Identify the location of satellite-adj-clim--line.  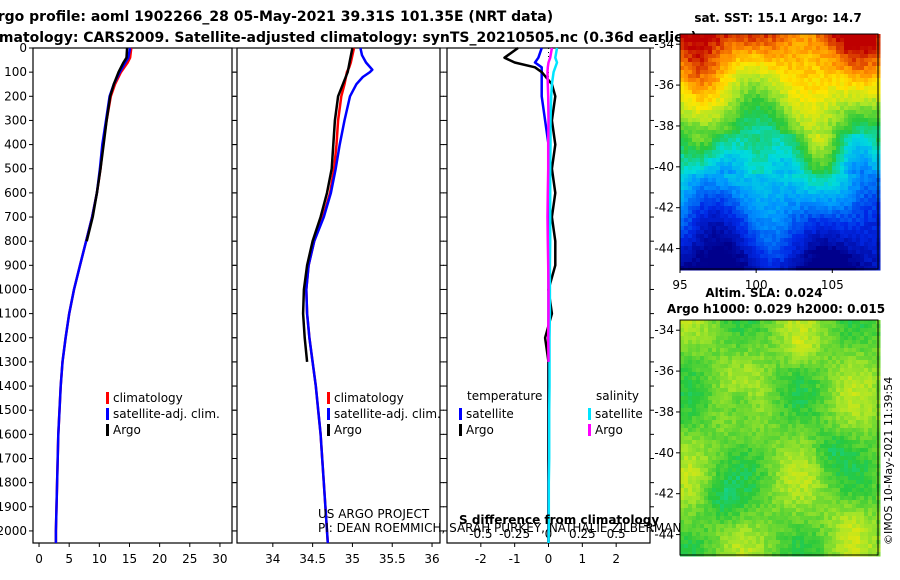
(339, 295).